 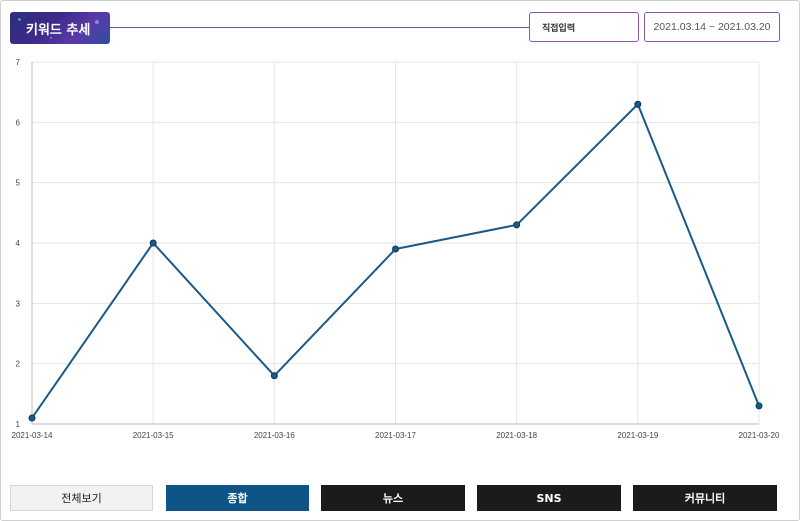 What do you see at coordinates (18, 183) in the screenshot?
I see `y-tick-label: 5` at bounding box center [18, 183].